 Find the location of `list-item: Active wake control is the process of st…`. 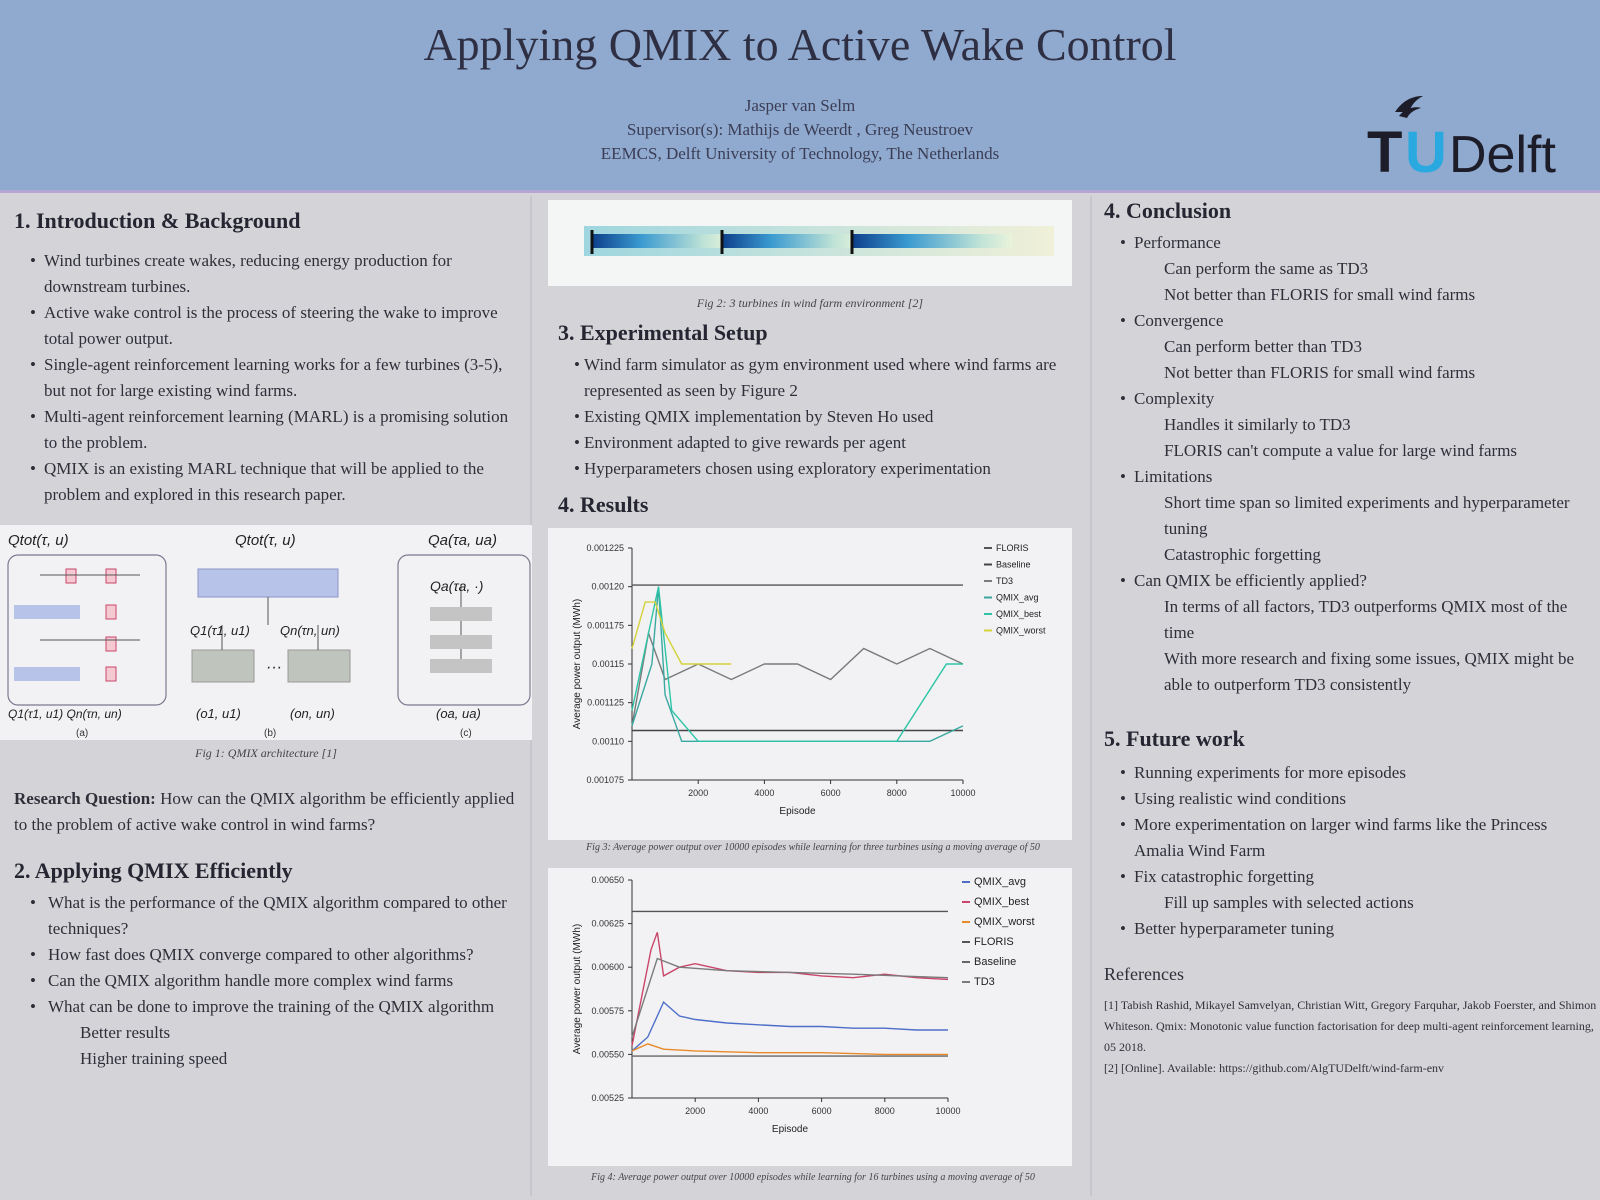

list-item: Active wake control is the process of st… is located at coordinates (269, 326).